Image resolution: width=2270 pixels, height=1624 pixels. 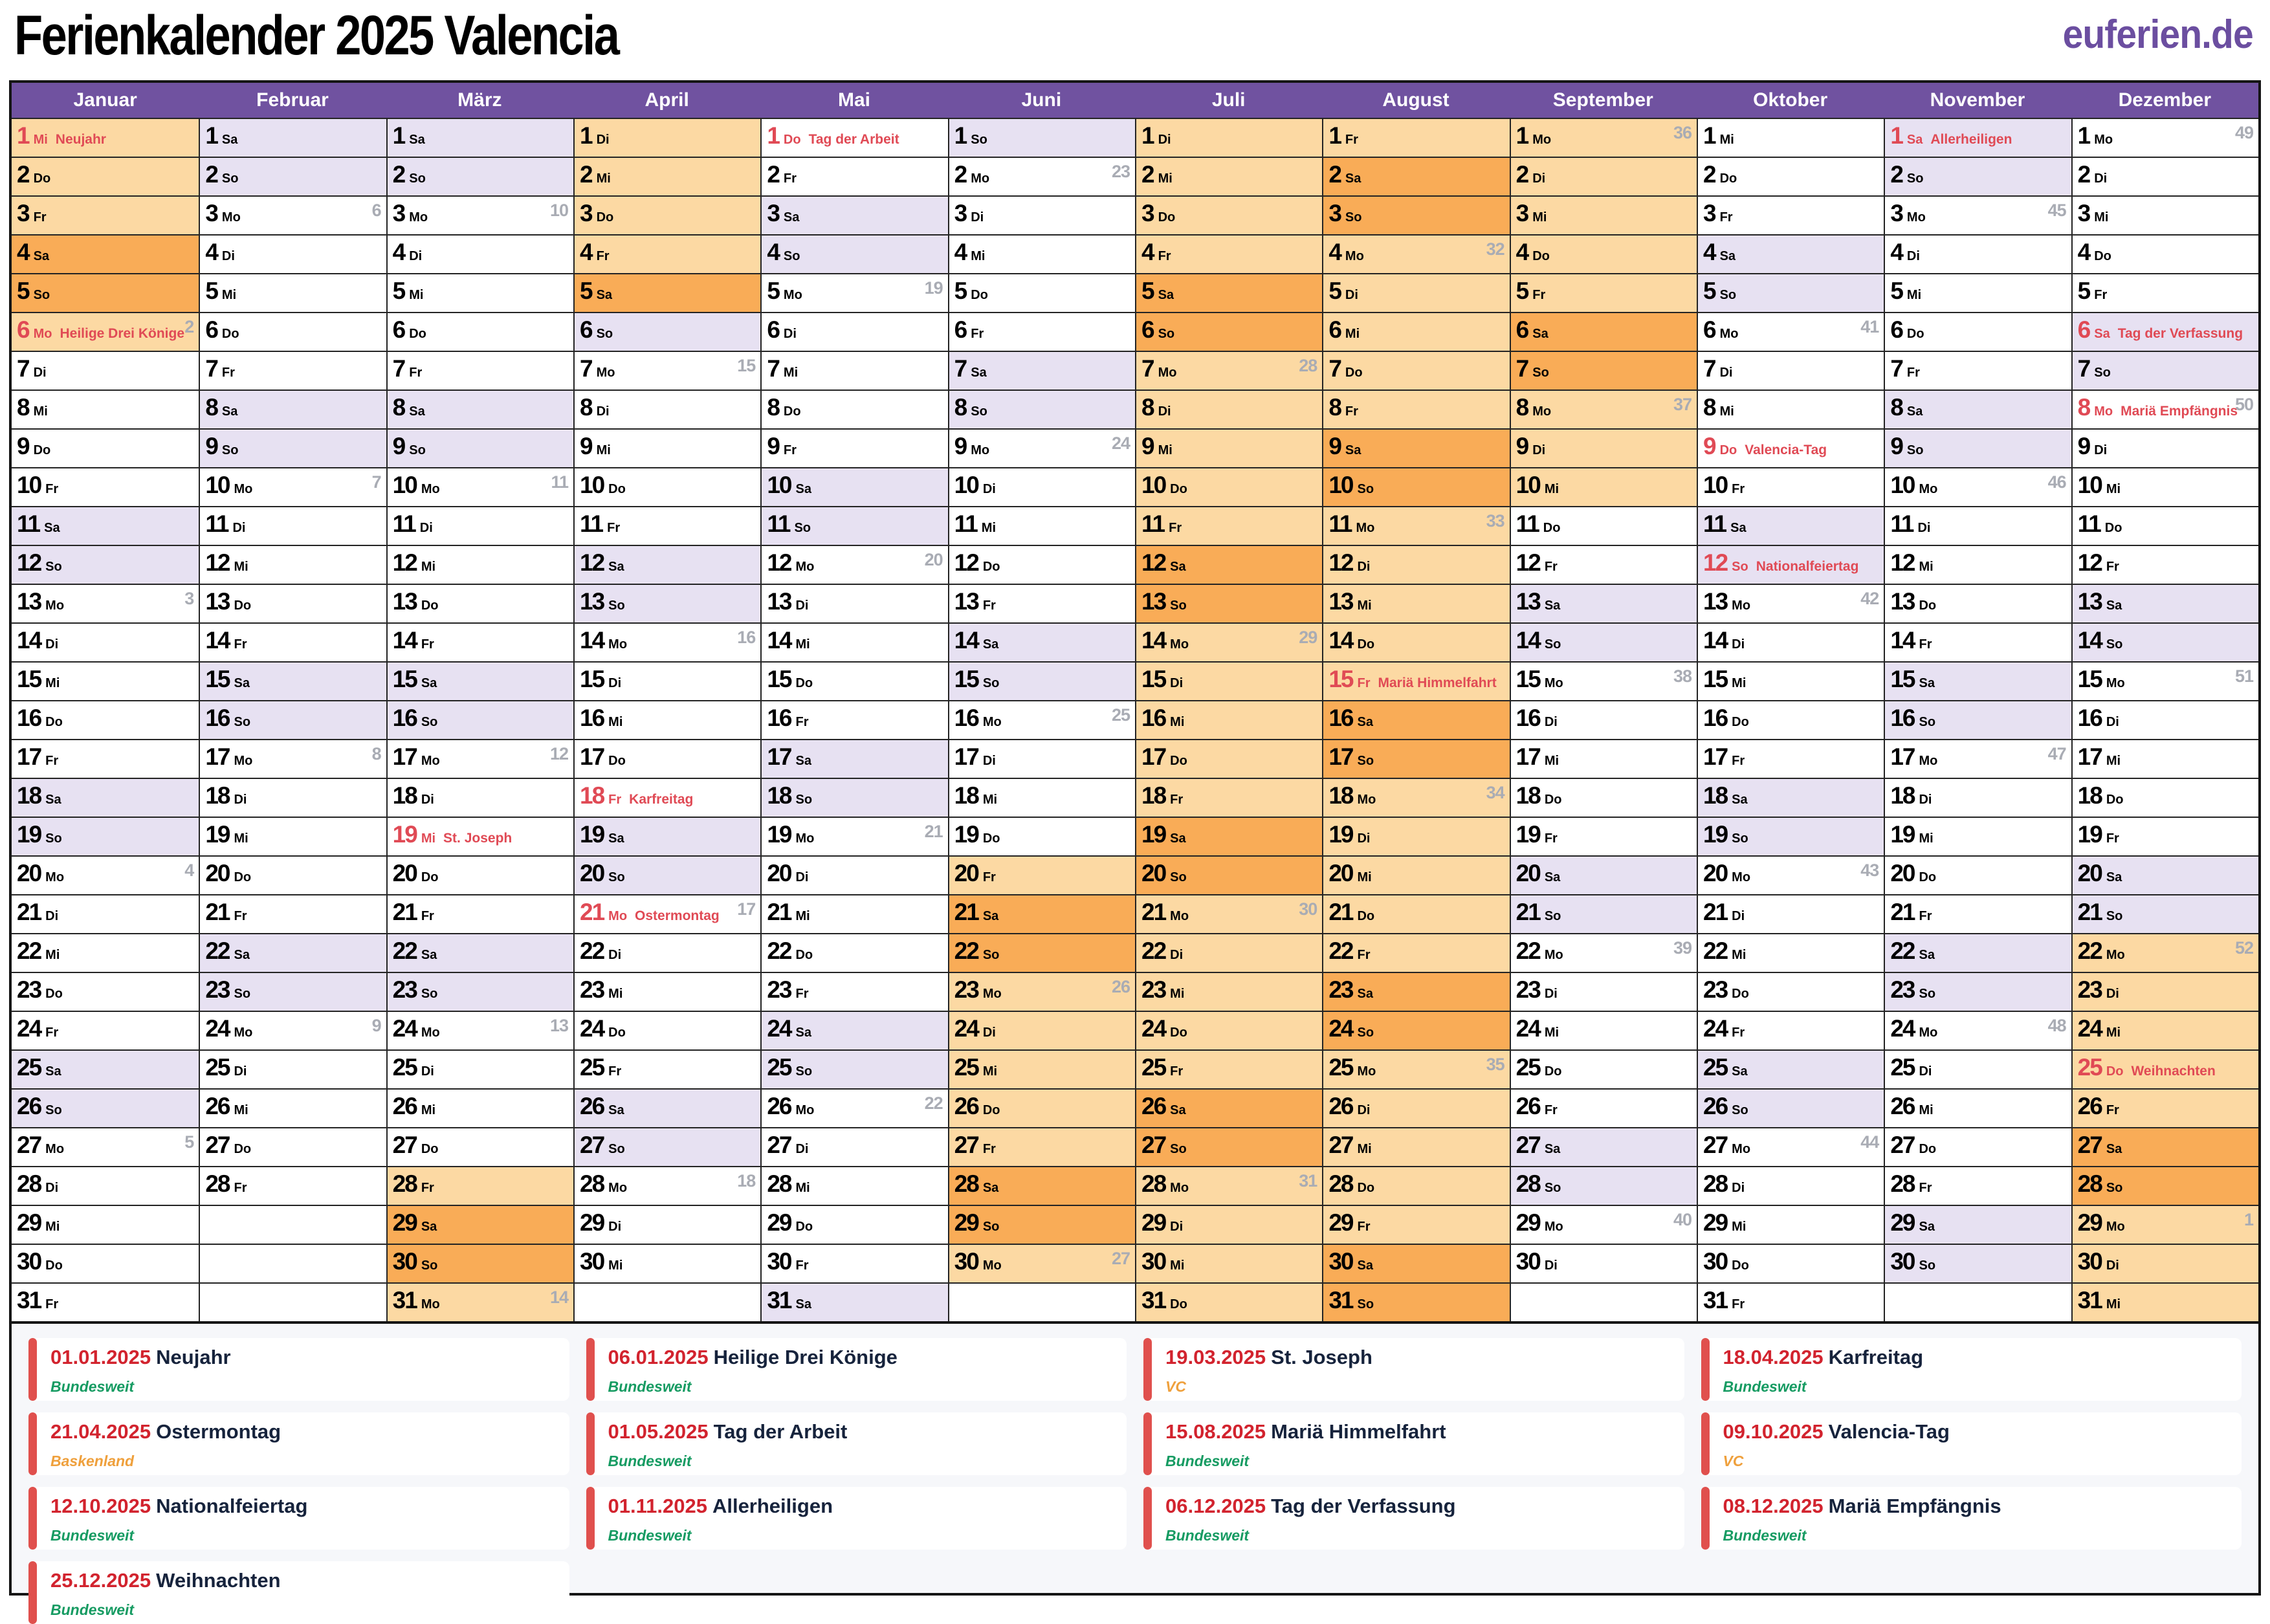 What do you see at coordinates (933, 1103) in the screenshot?
I see `week-number: 22` at bounding box center [933, 1103].